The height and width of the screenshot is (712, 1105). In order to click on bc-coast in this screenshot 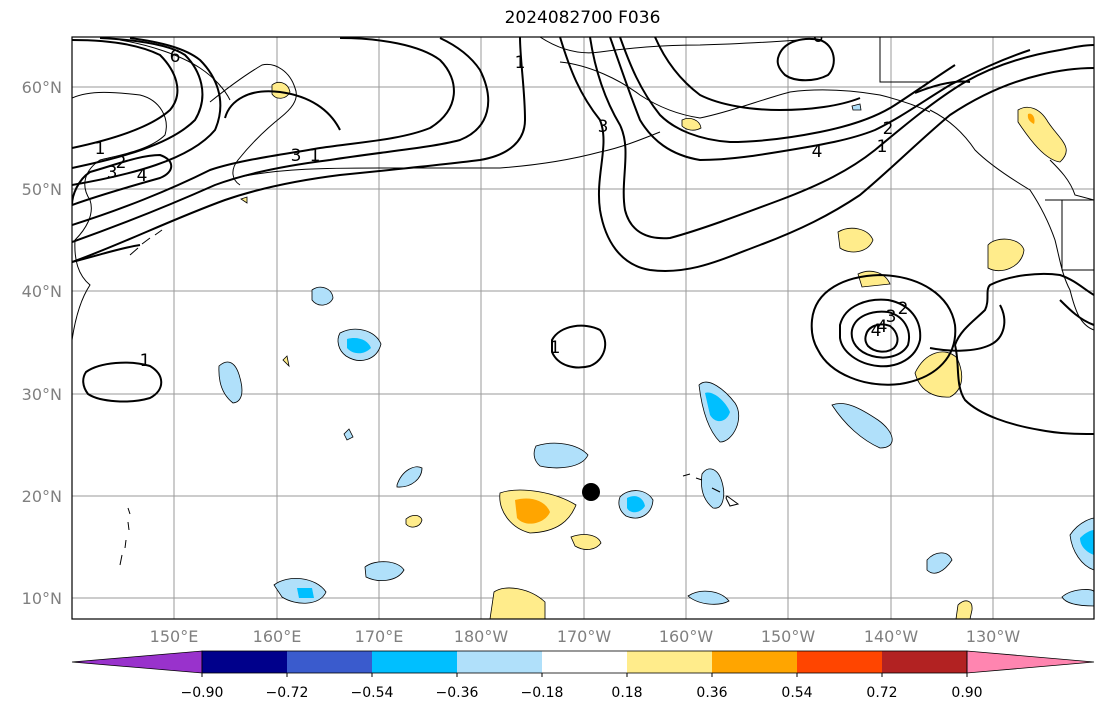, I will do `click(1011, 220)`.